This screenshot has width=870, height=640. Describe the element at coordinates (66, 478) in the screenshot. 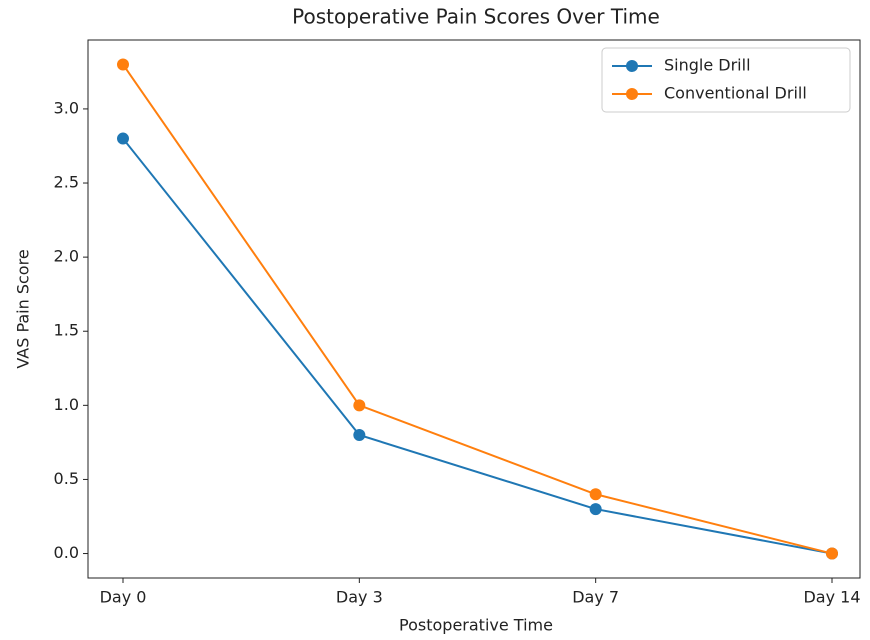

I see `y-tick-label: 0.5` at that location.